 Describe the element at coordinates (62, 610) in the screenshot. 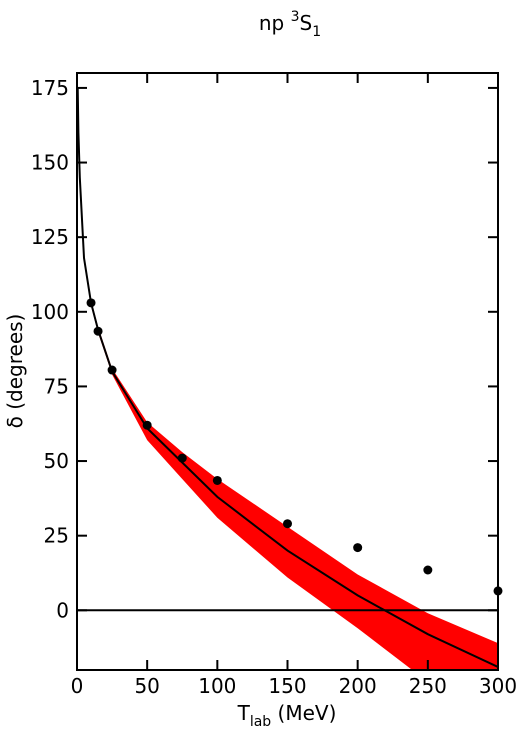

I see `y-tick-label: 0` at that location.